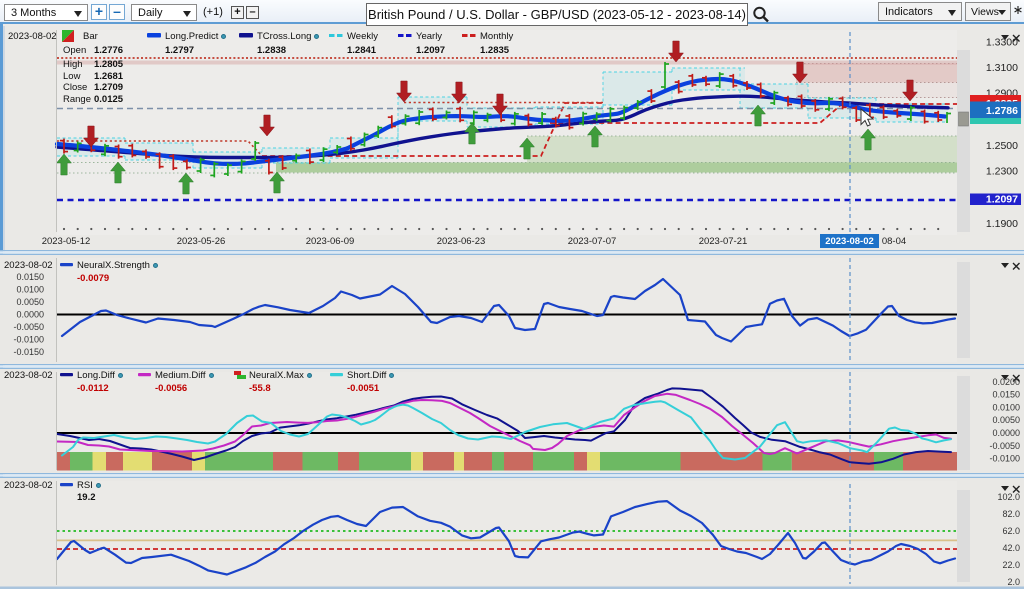 The height and width of the screenshot is (589, 1024). What do you see at coordinates (1002, 146) in the screenshot?
I see `svg-text: 1.2500` at bounding box center [1002, 146].